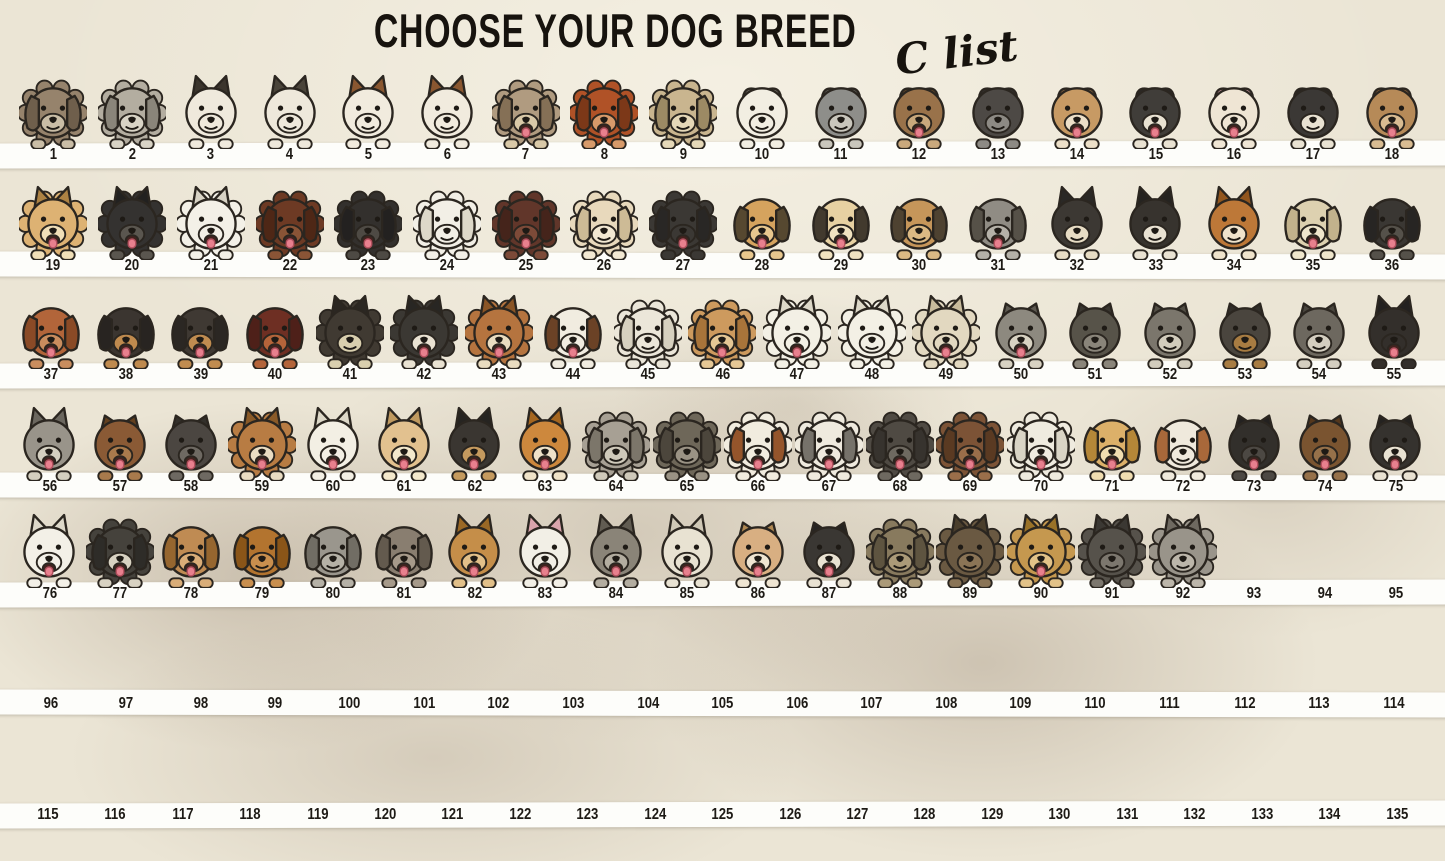 The height and width of the screenshot is (861, 1445). Describe the element at coordinates (126, 333) in the screenshot. I see `breed-slot-38: 38` at that location.